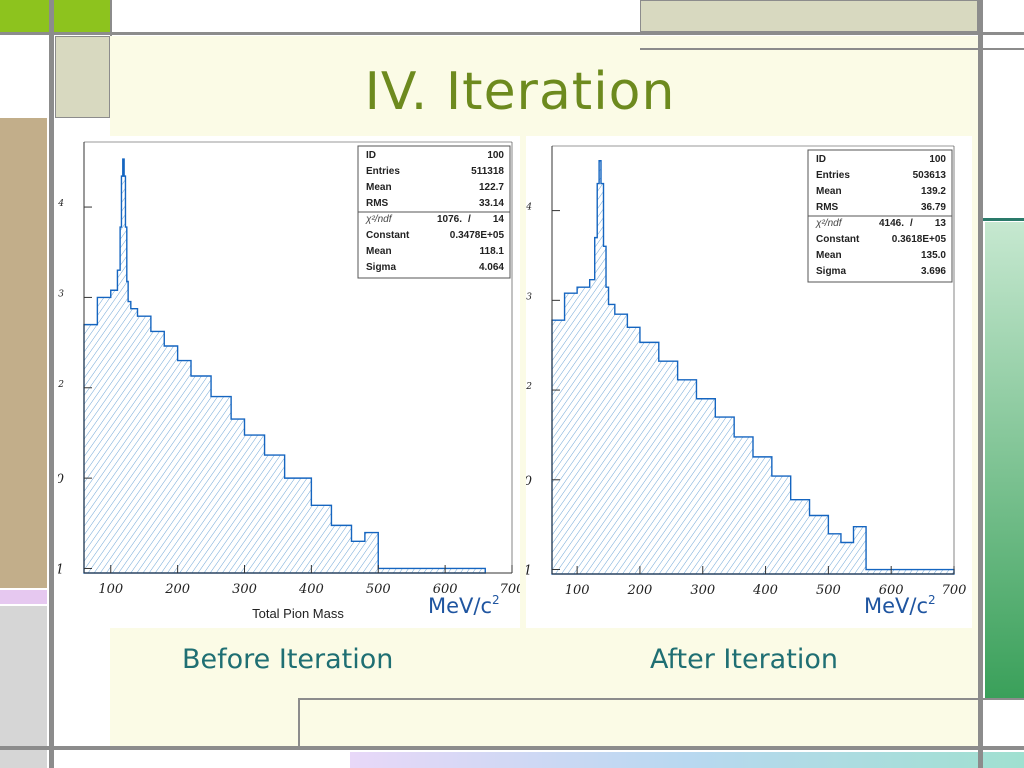 Image resolution: width=1024 pixels, height=768 pixels. I want to click on x-axis-label: Total Pion Mass, so click(298, 613).